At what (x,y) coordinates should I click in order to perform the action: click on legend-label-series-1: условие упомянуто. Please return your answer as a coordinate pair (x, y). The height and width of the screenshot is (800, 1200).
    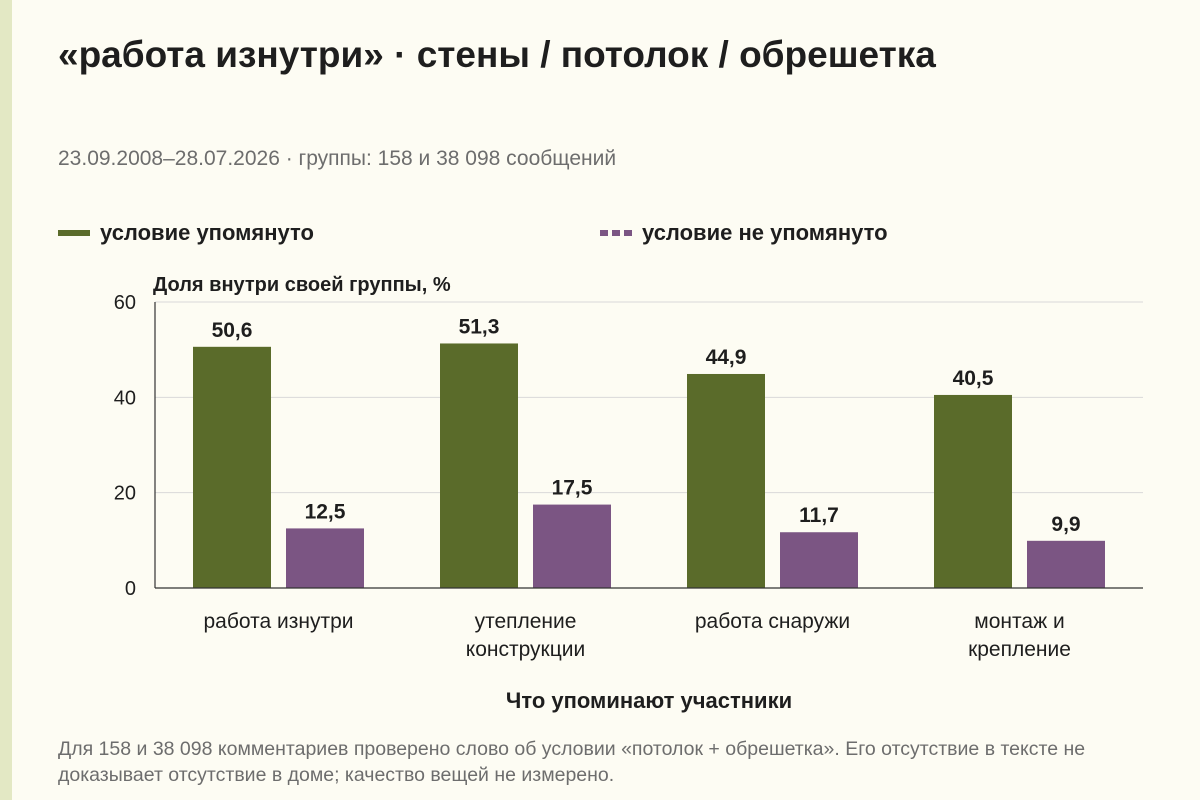
    Looking at the image, I should click on (207, 232).